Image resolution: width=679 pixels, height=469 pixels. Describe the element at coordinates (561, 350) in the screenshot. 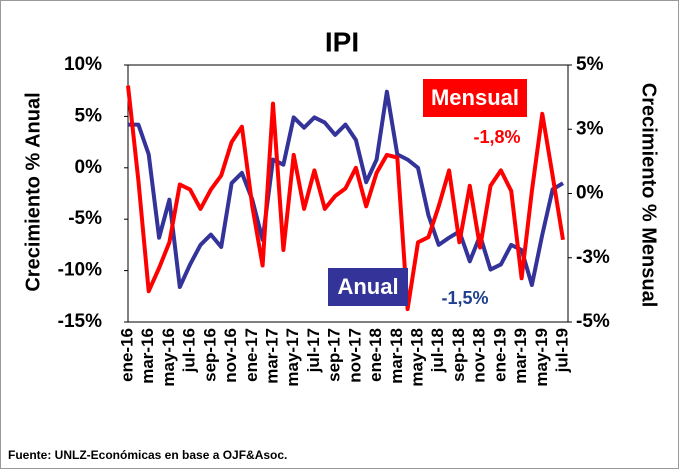

I see `x-tick-label: jul-19` at that location.